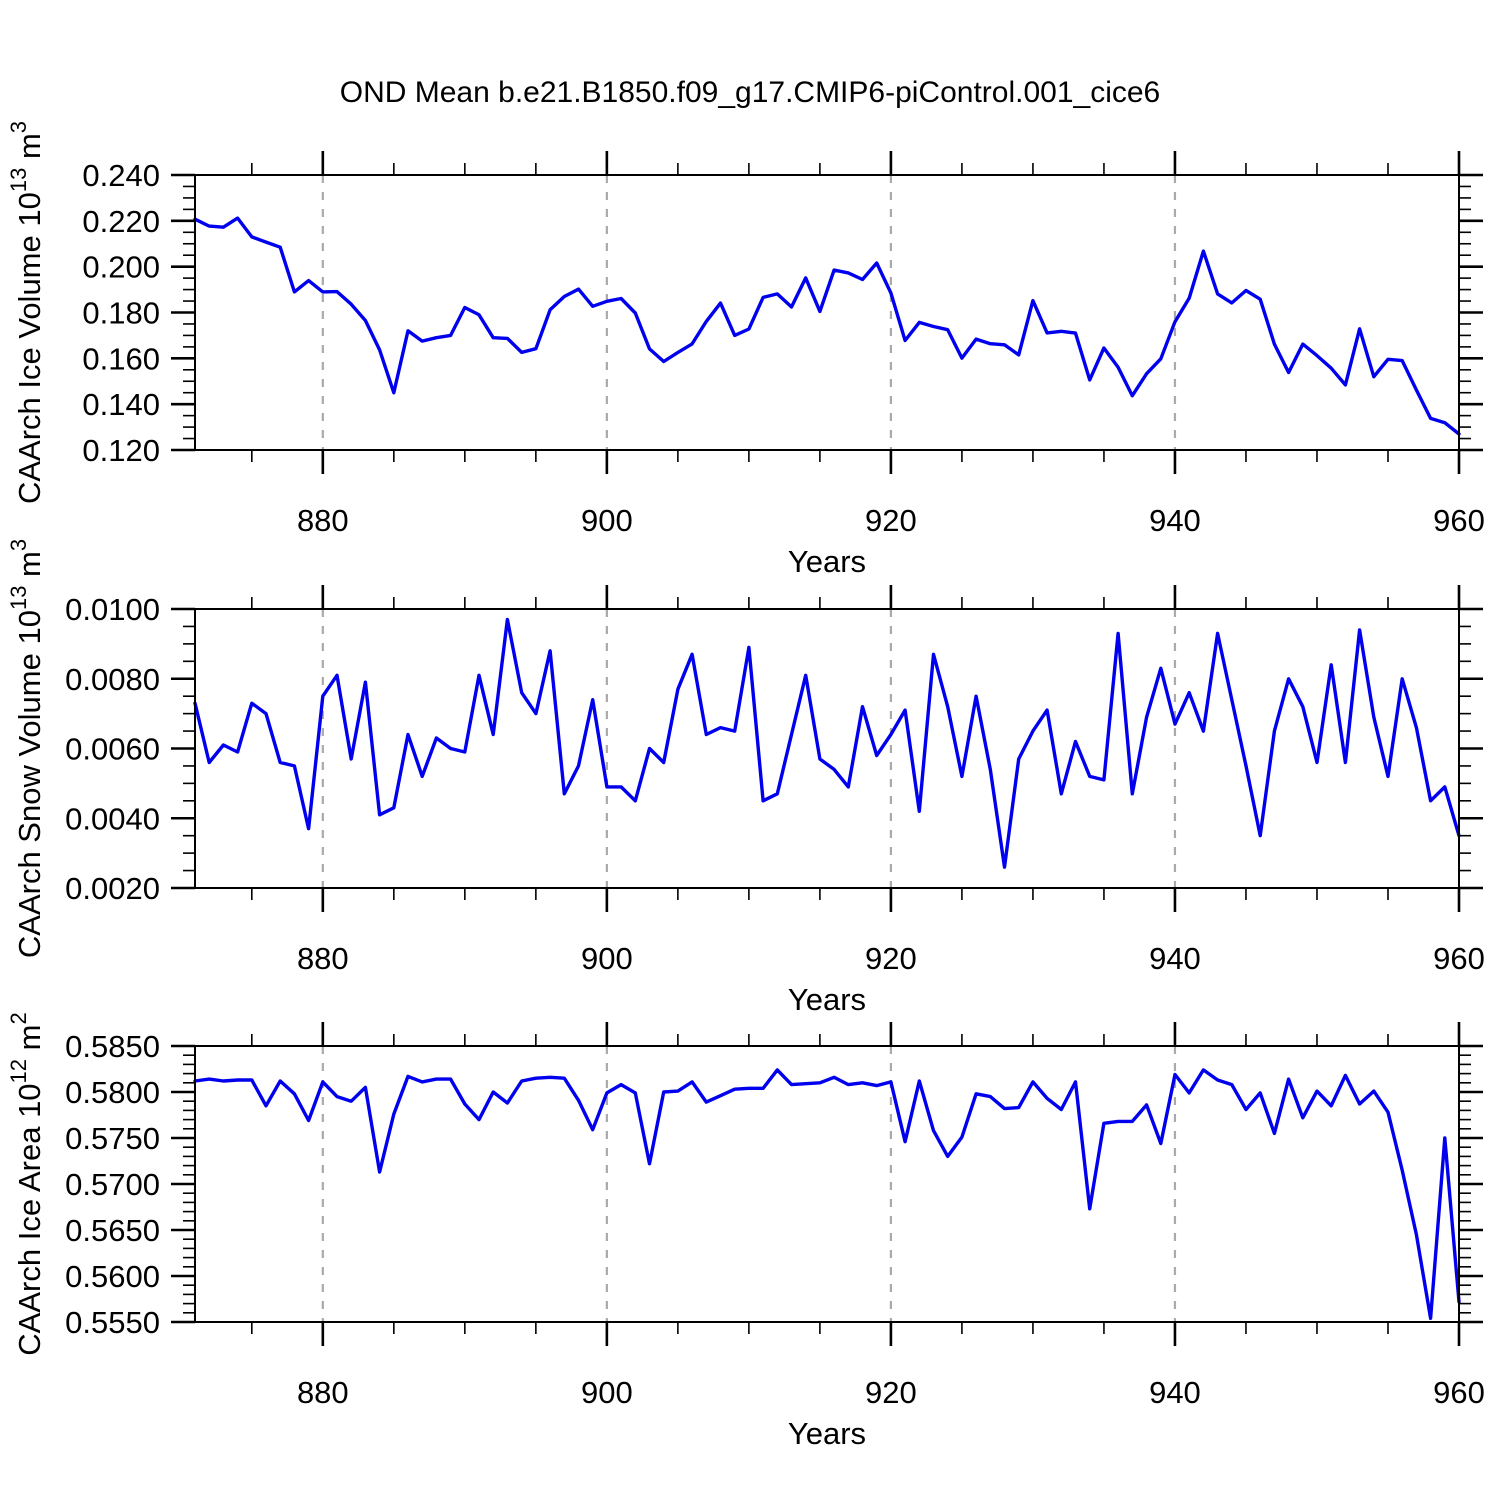  Describe the element at coordinates (121, 404) in the screenshot. I see `y-tick-label: 0.140` at that location.